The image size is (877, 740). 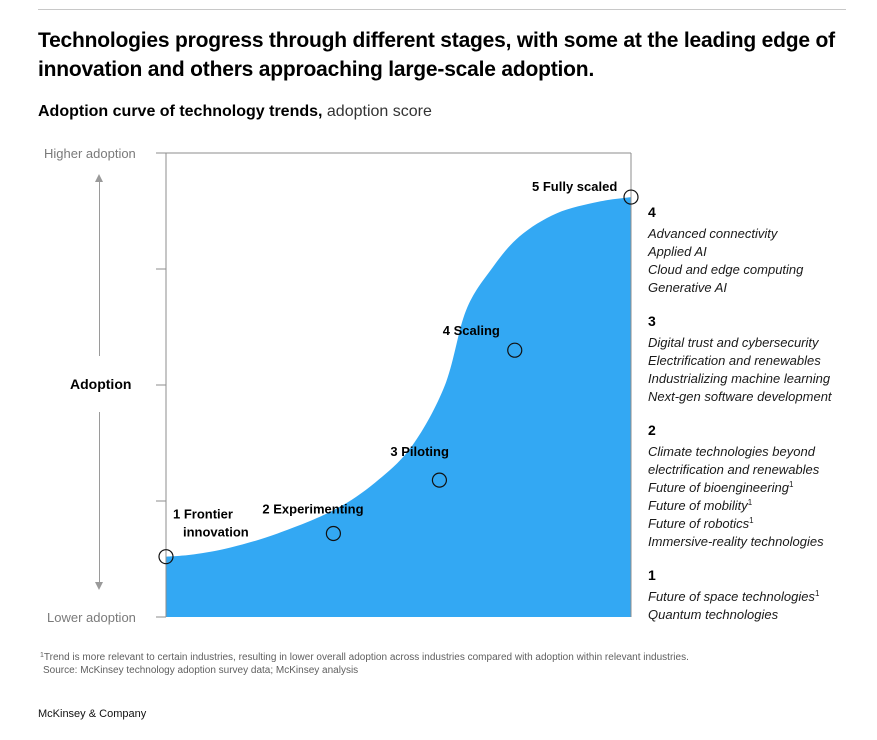 I want to click on tech-item: Advanced connectivity, so click(x=760, y=234).